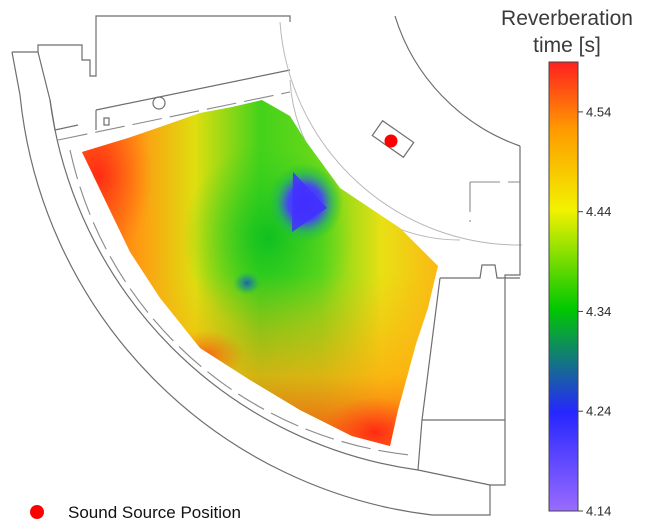 This screenshot has width=654, height=526. Describe the element at coordinates (454, 452) in the screenshot. I see `plan-right-lower-room` at that location.